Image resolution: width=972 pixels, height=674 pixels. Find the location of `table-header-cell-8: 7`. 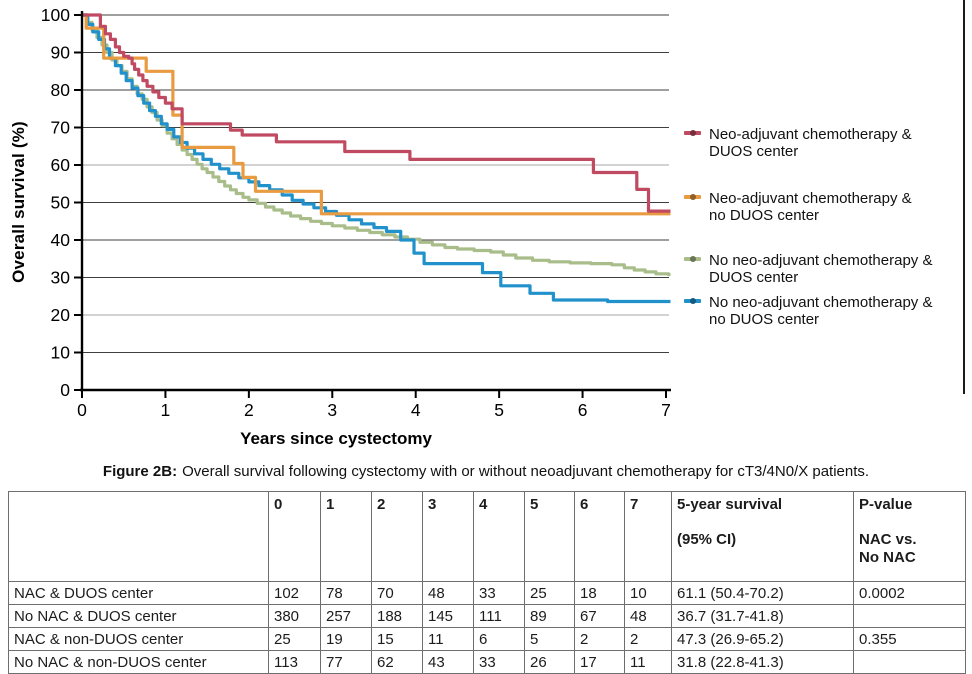

table-header-cell-8: 7 is located at coordinates (648, 536).